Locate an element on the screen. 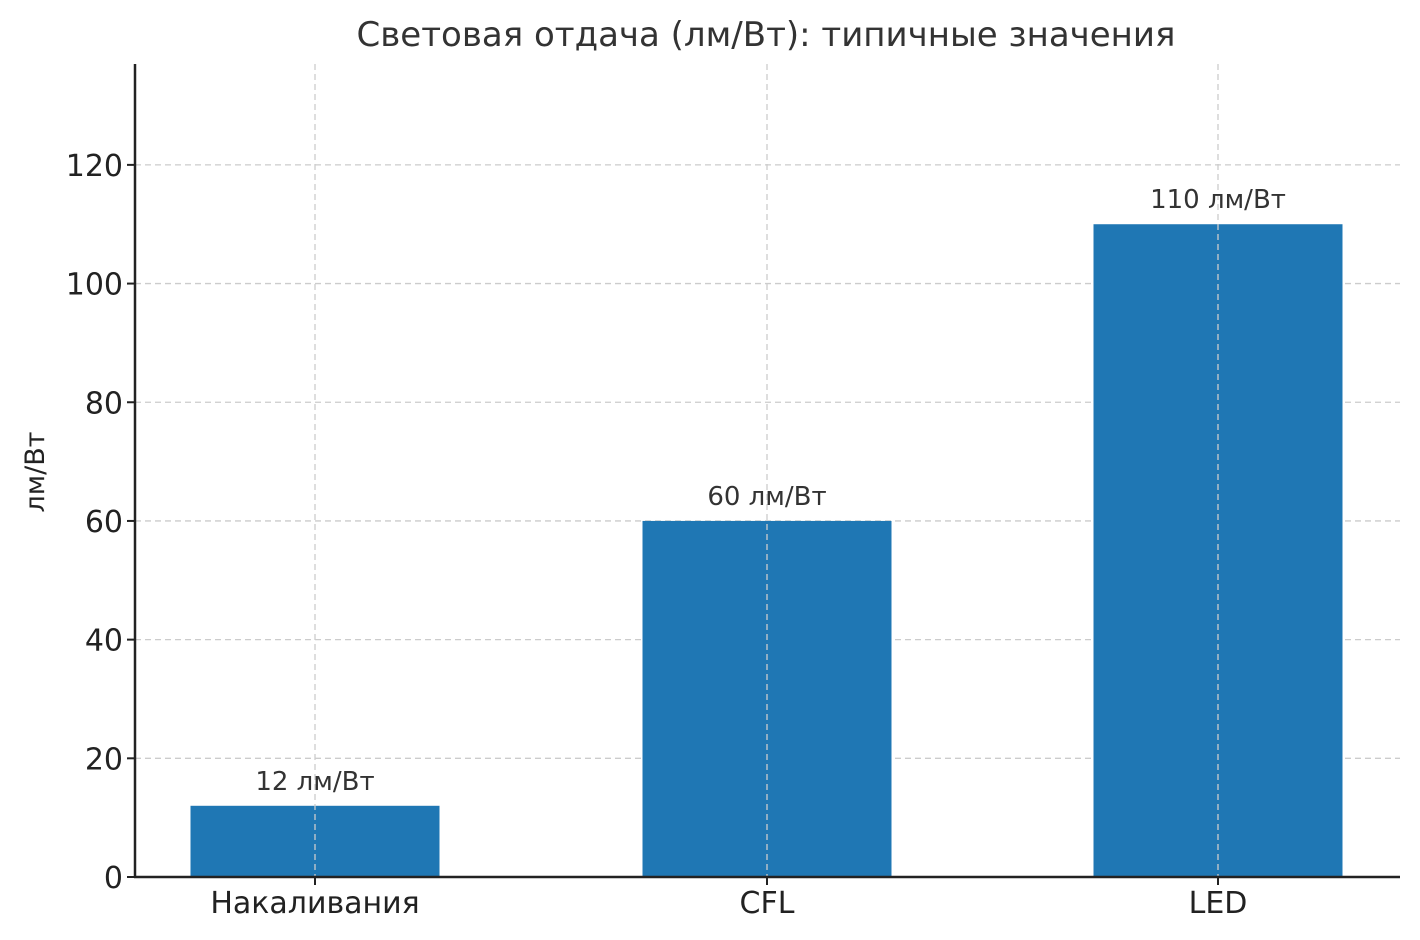 Image resolution: width=1420 pixels, height=940 pixels. x-tick-label: Накаливания is located at coordinates (314, 903).